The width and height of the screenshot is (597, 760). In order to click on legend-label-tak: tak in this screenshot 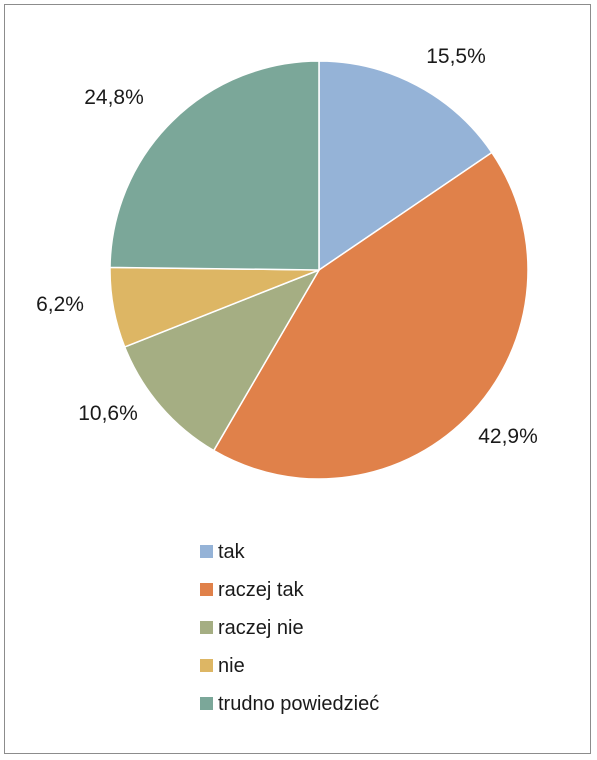, I will do `click(232, 552)`.